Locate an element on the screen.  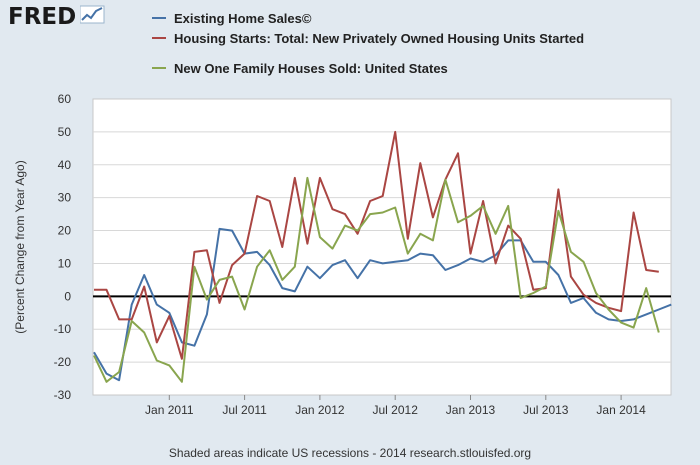
chart-line-icon is located at coordinates (92, 17).